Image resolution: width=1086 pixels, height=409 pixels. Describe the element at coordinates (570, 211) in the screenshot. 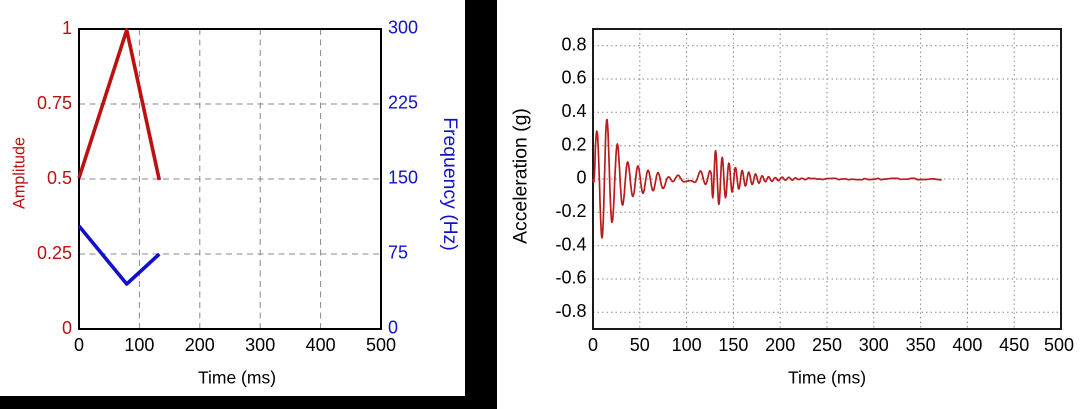

I see `svg-text: -0.2` at that location.